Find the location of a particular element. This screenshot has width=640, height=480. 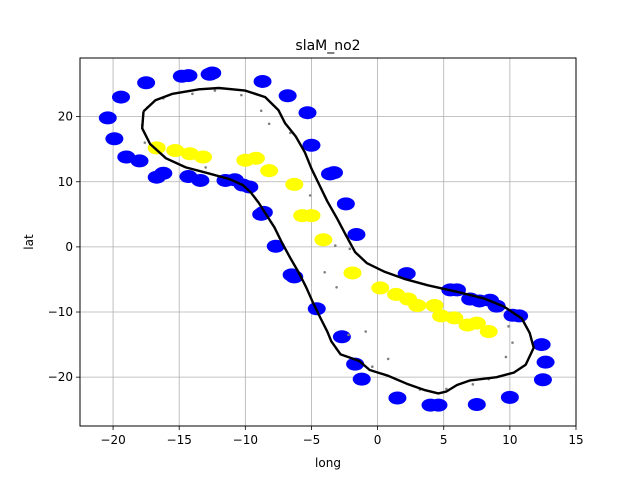

x-axis: −20 −15 −10 −5 0 5 10 15 is located at coordinates (342, 436).